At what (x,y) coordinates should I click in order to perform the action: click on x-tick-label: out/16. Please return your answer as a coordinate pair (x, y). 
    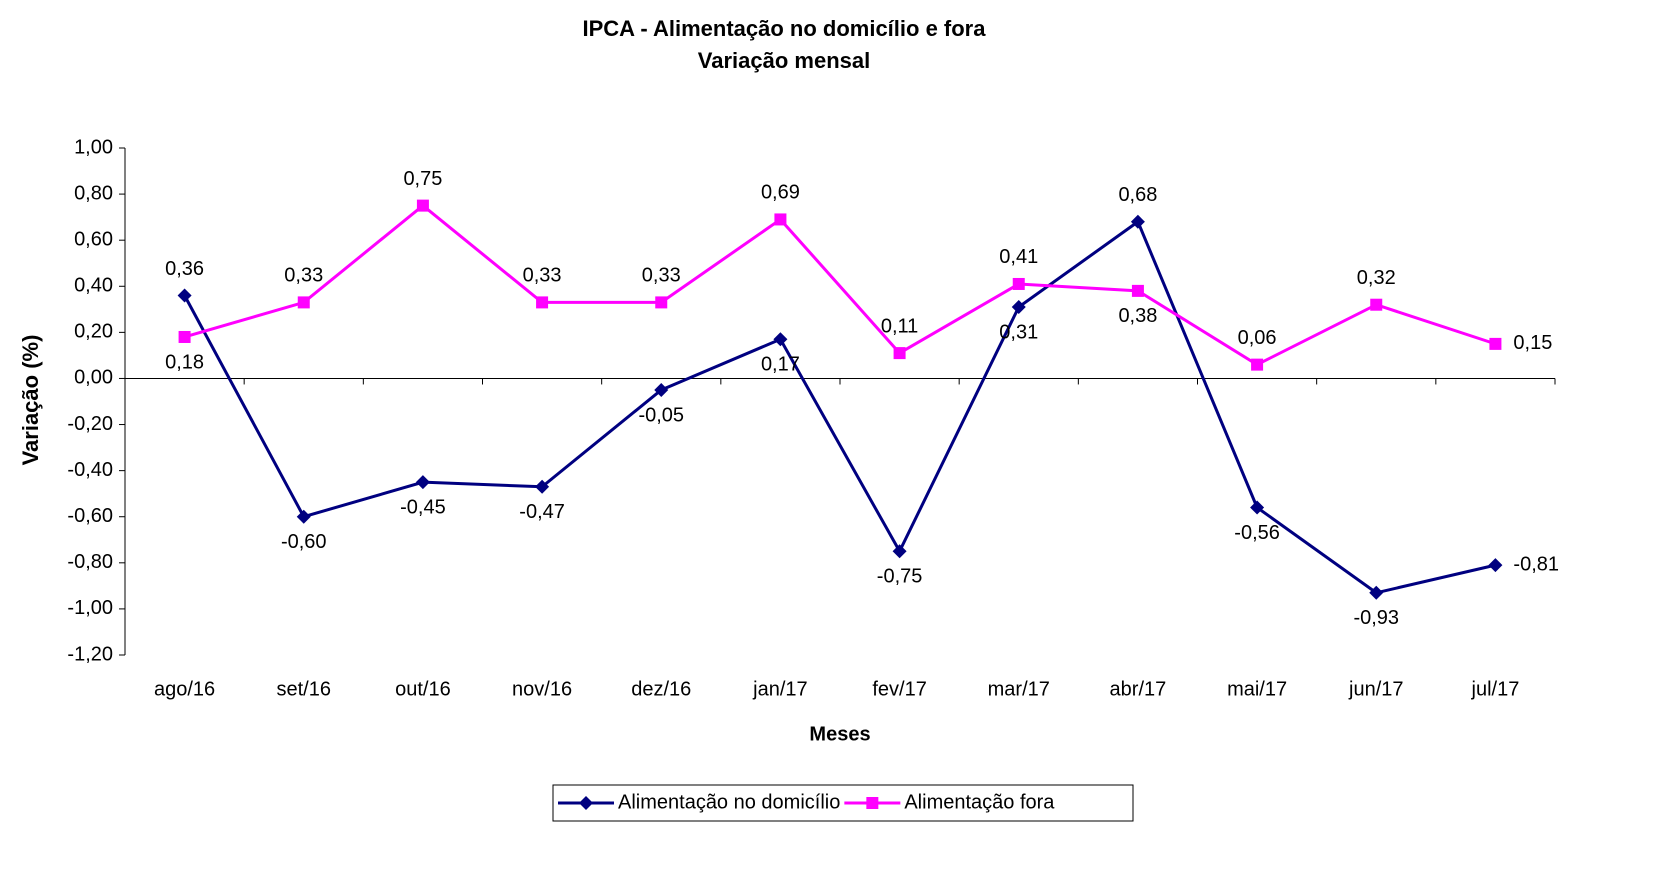
    Looking at the image, I should click on (423, 689).